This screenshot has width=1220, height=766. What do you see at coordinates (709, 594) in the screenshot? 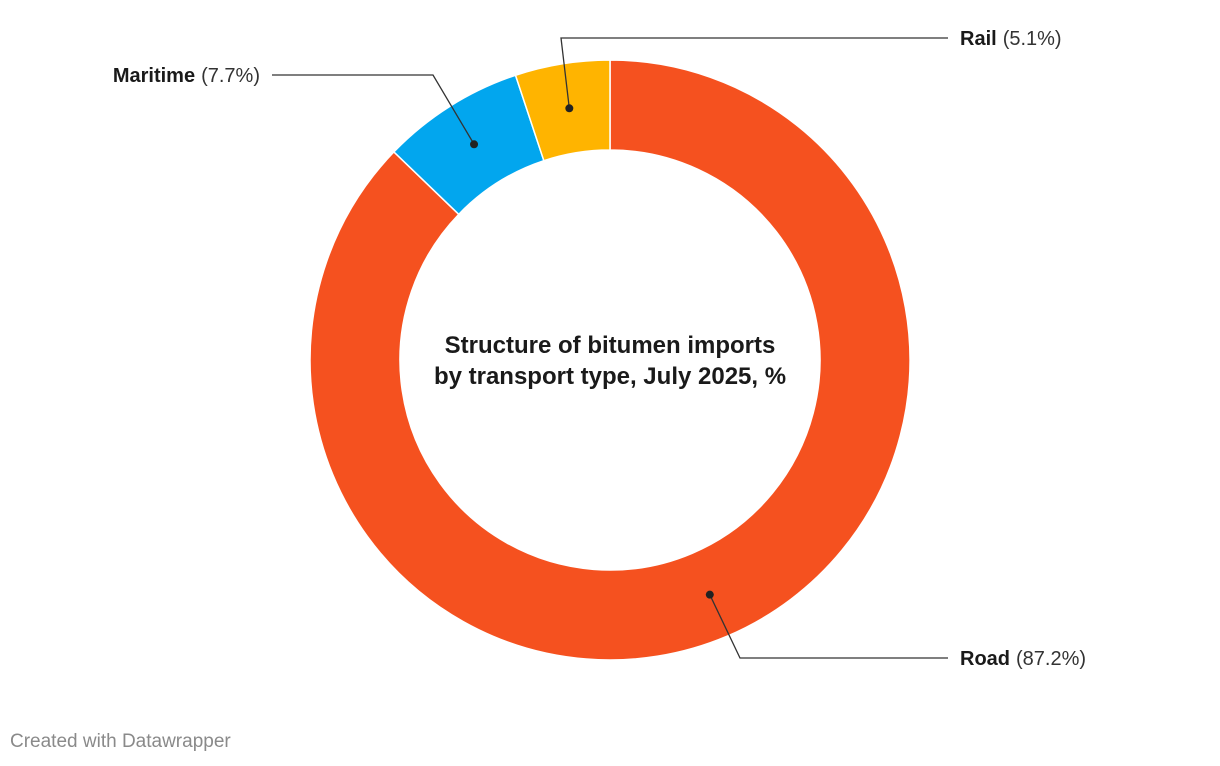
I see `leader-dot-road` at bounding box center [709, 594].